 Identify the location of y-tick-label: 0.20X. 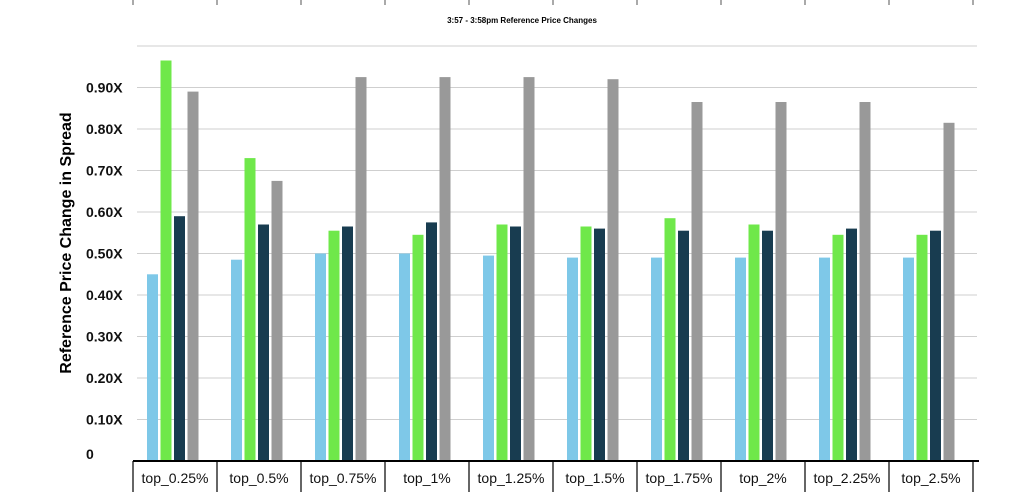
(104, 378).